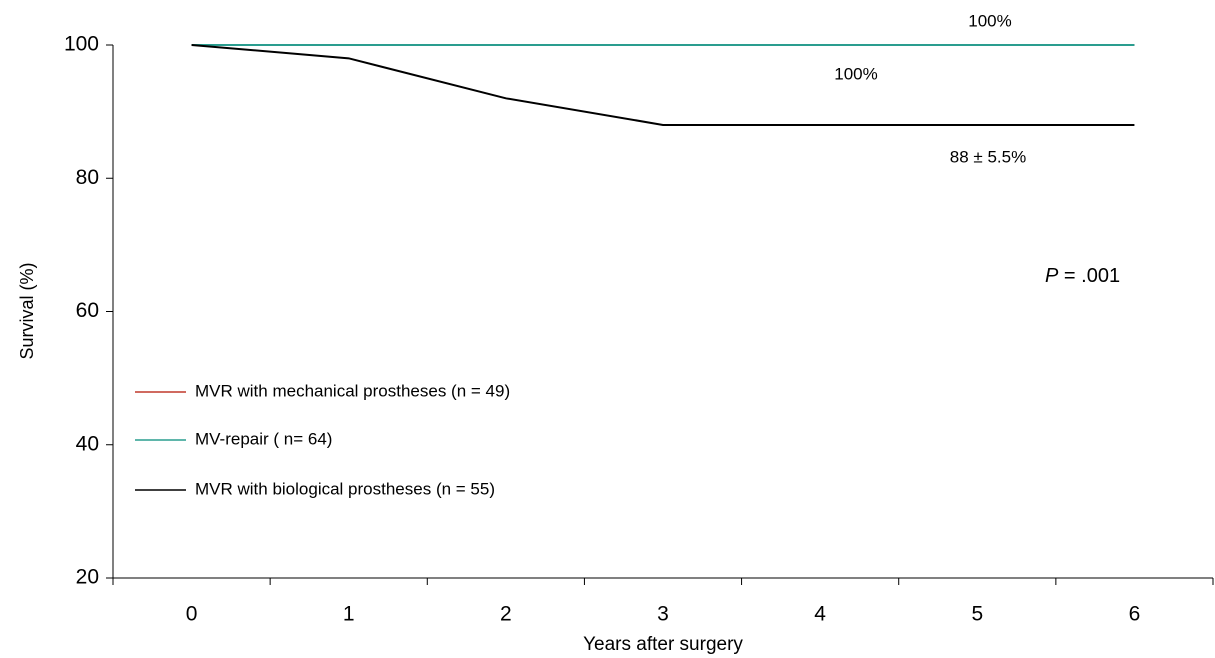 This screenshot has width=1215, height=658. Describe the element at coordinates (977, 614) in the screenshot. I see `x-tick-label: 5` at that location.